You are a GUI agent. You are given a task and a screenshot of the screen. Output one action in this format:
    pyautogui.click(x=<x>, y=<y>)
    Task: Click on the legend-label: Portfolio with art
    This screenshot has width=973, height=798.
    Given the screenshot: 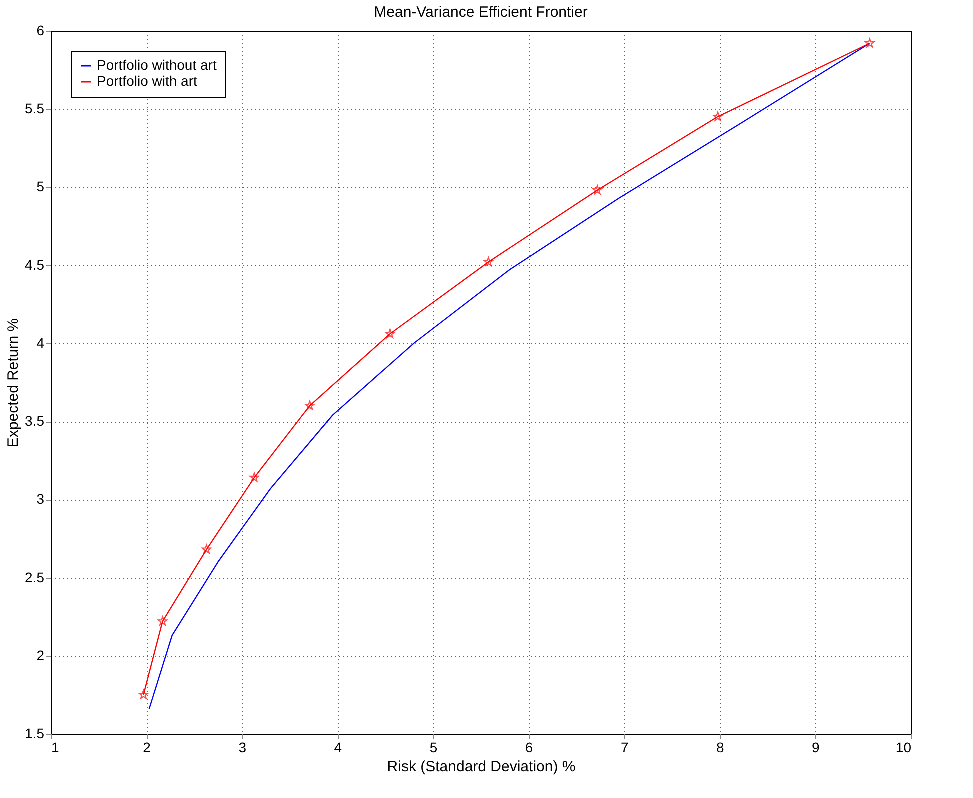 What is the action you would take?
    pyautogui.click(x=147, y=81)
    